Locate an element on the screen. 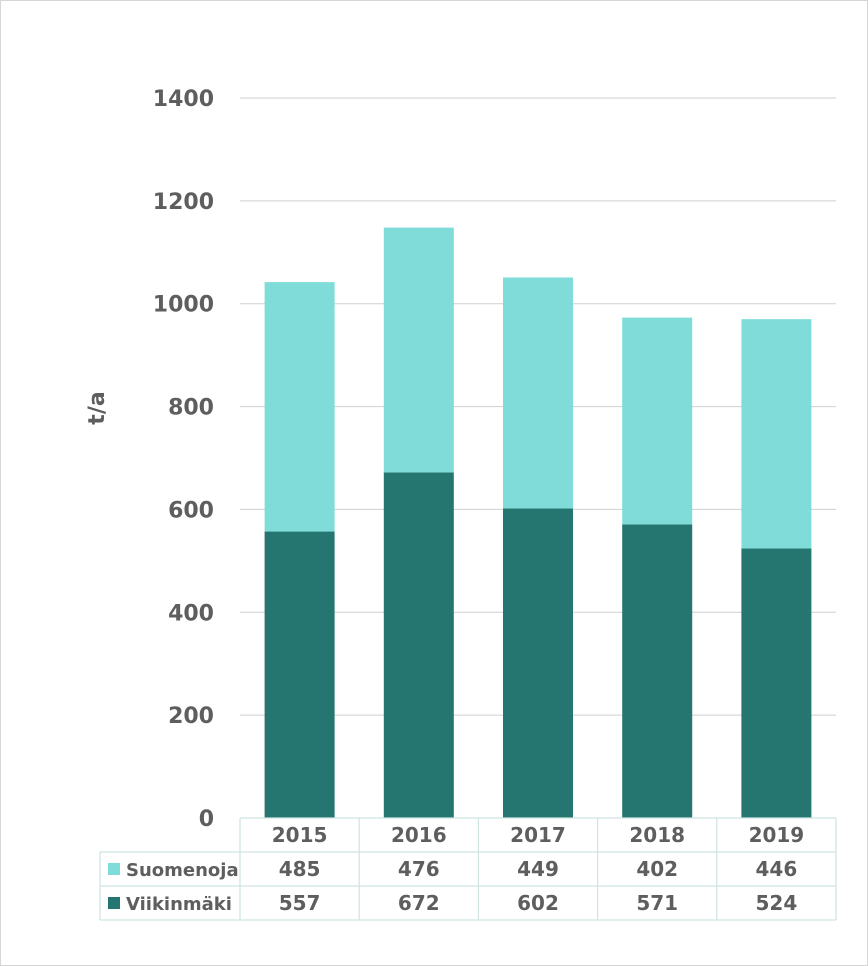 The height and width of the screenshot is (966, 868). table-cell-value: 524 is located at coordinates (777, 903).